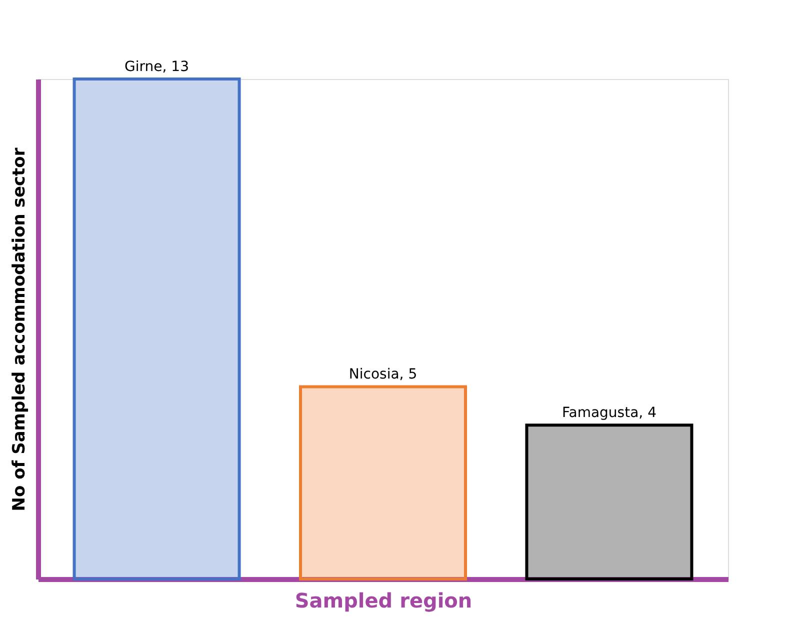 Image resolution: width=790 pixels, height=641 pixels. What do you see at coordinates (609, 413) in the screenshot?
I see `data-label: Famagusta, 4` at bounding box center [609, 413].